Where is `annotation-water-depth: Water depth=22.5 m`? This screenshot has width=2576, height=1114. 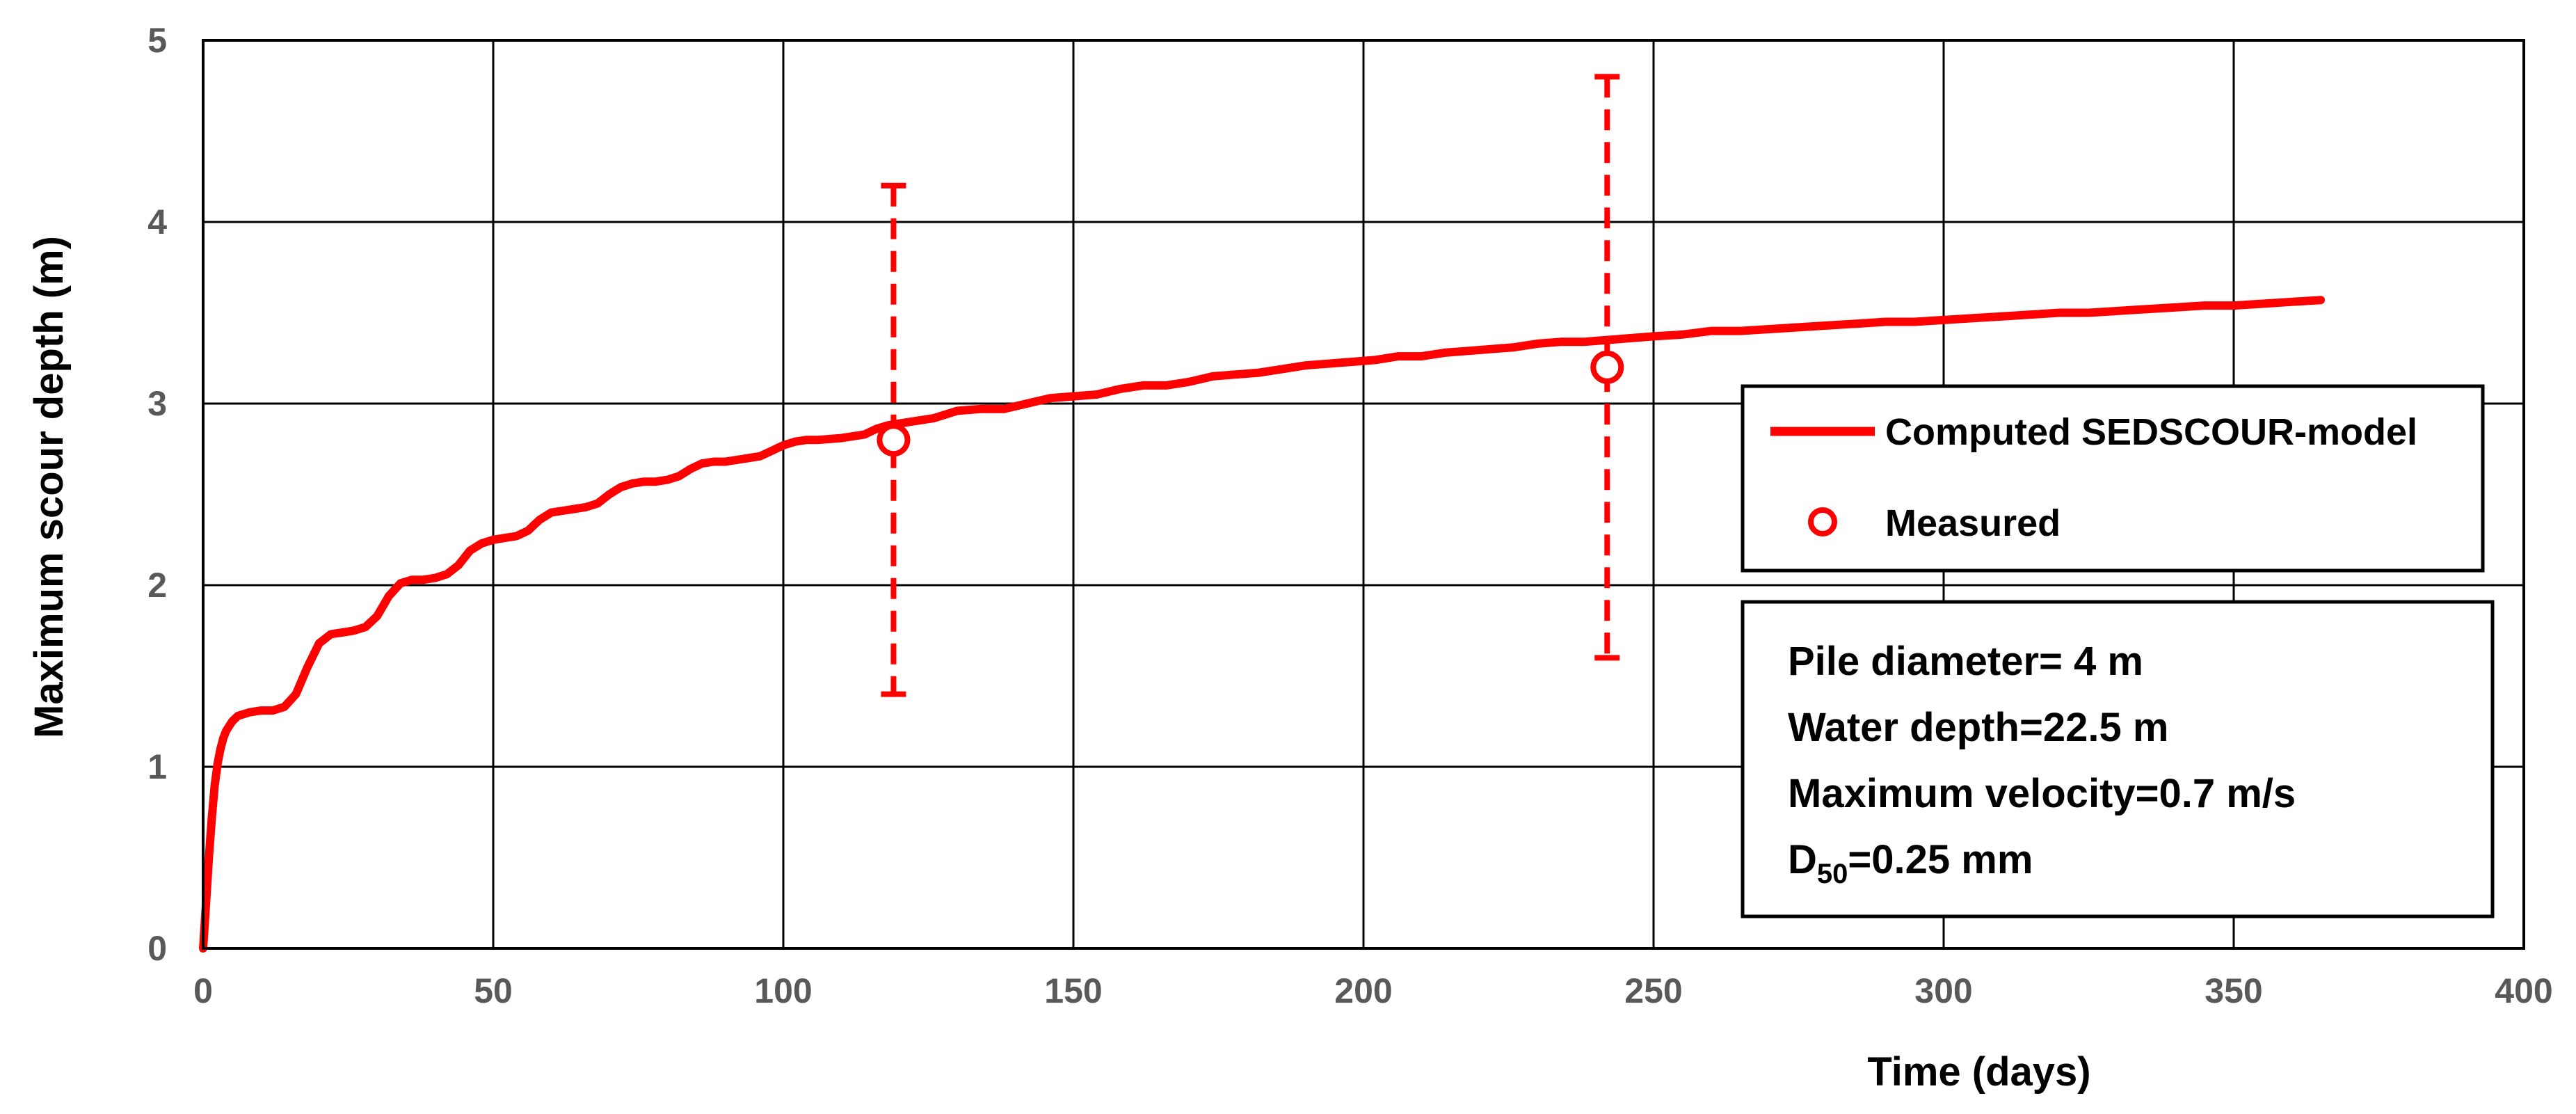
annotation-water-depth: Water depth=22.5 m is located at coordinates (1978, 727).